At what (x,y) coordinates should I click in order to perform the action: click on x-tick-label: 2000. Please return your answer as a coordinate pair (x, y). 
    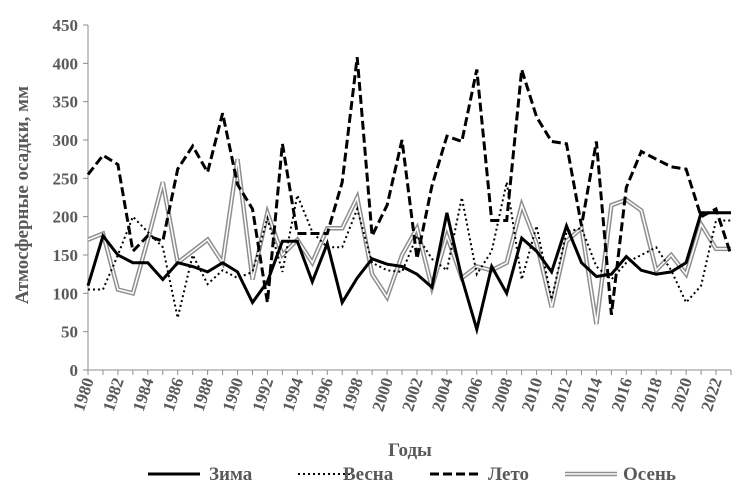
    Looking at the image, I should click on (382, 394).